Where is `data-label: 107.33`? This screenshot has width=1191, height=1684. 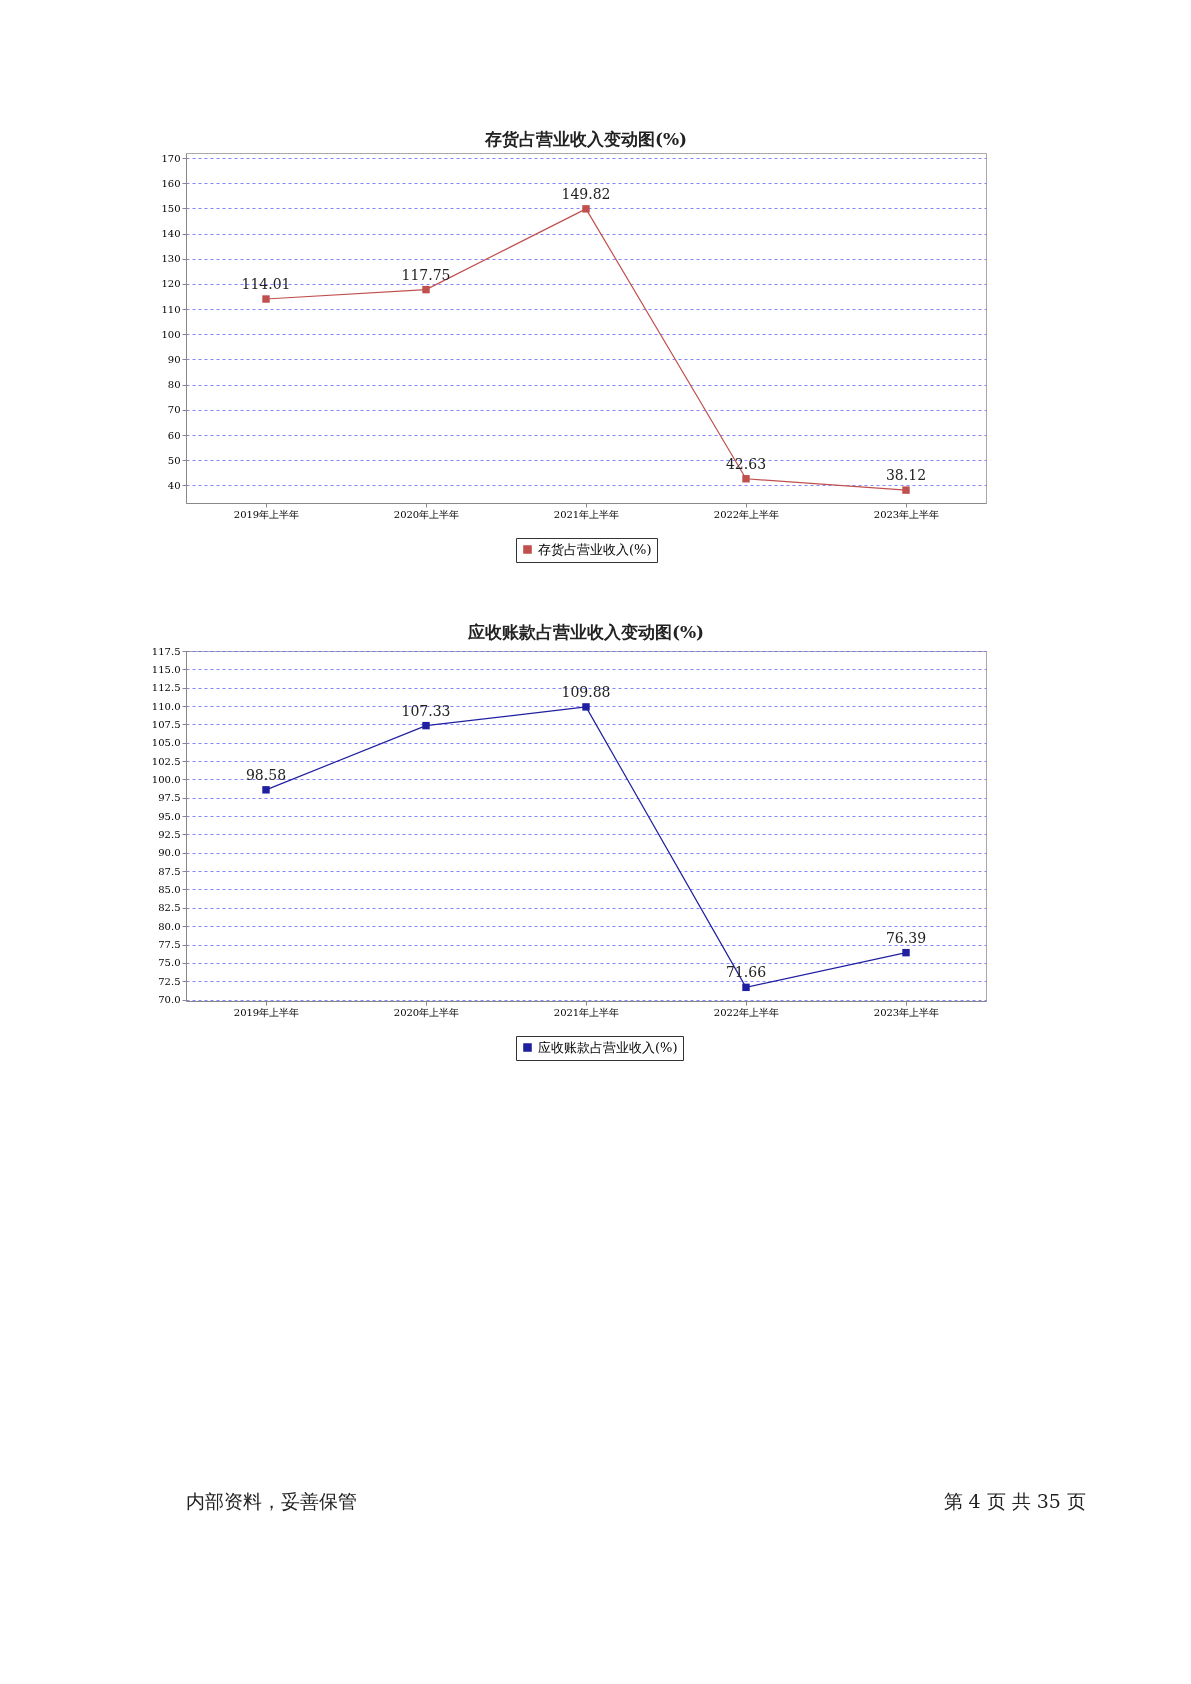
data-label: 107.33 is located at coordinates (426, 710).